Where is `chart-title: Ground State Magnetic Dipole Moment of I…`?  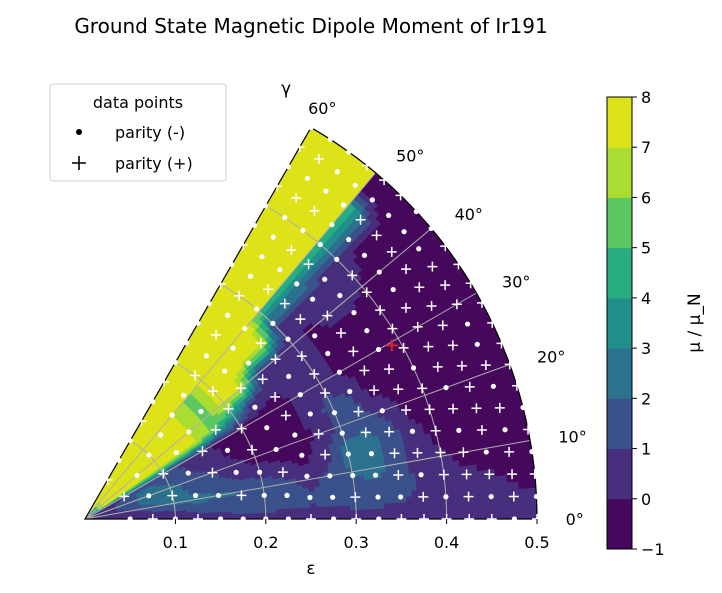 chart-title: Ground State Magnetic Dipole Moment of I… is located at coordinates (310, 26).